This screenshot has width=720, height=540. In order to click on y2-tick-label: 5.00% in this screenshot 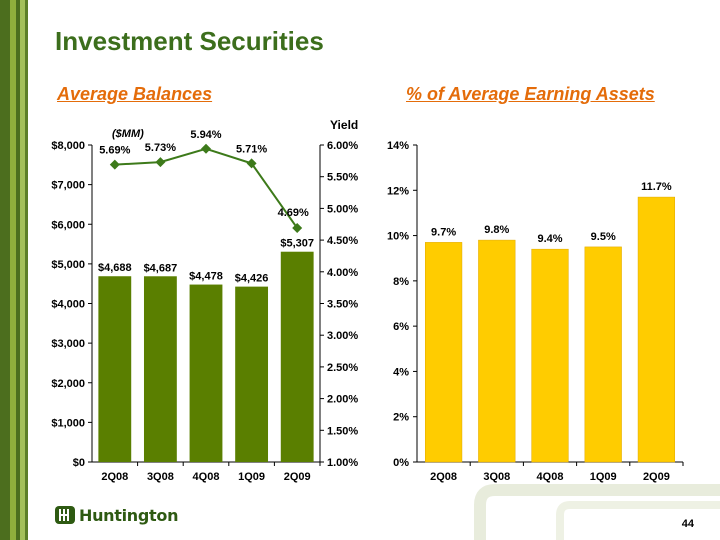, I will do `click(342, 209)`.